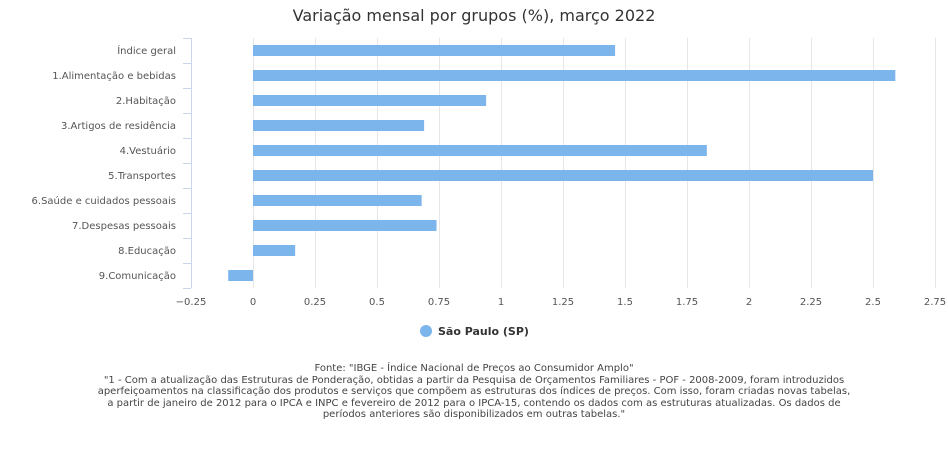  What do you see at coordinates (124, 226) in the screenshot?
I see `category-label: 7.Despesas pessoais` at bounding box center [124, 226].